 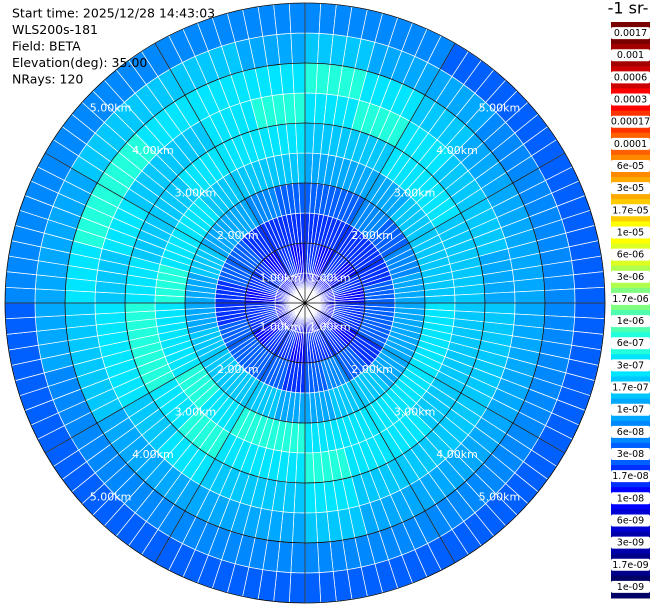 I want to click on info-line: Elevation(deg): 35.00, so click(x=79, y=62).